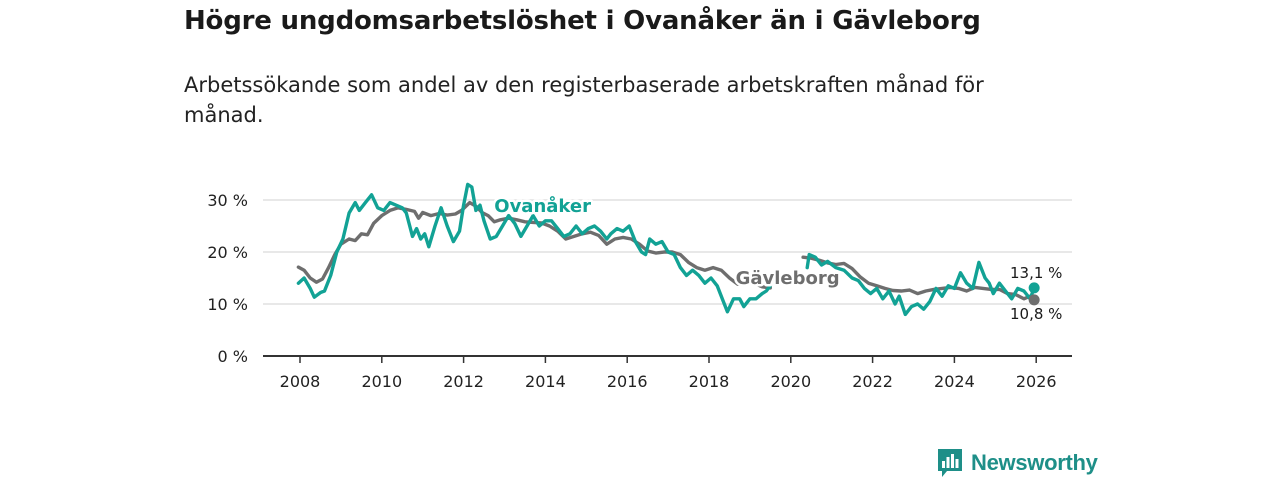 The image size is (1280, 480). What do you see at coordinates (463, 381) in the screenshot?
I see `x-tick-label: 2012` at bounding box center [463, 381].